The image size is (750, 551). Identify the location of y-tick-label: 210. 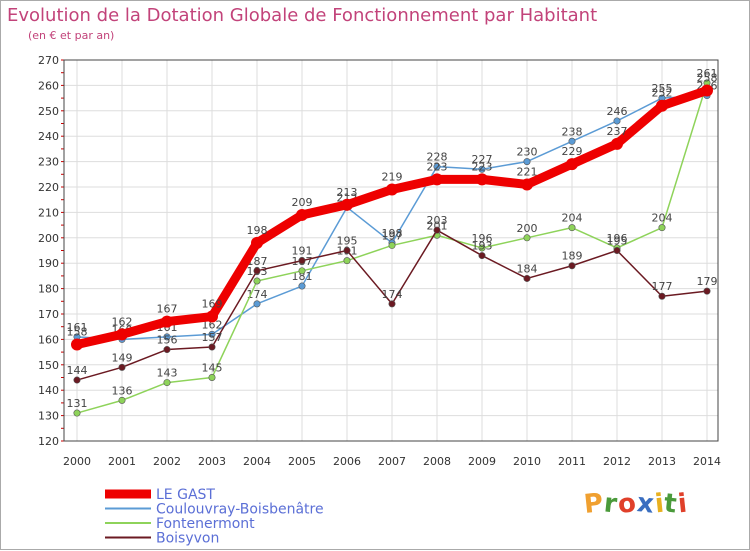
(48, 212).